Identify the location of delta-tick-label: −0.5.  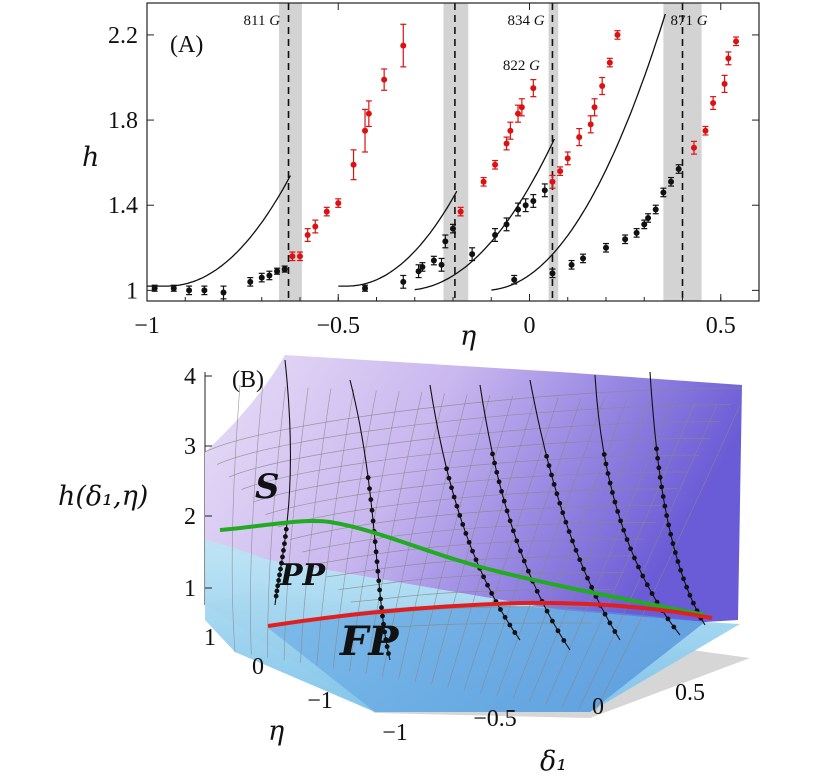
(495, 719).